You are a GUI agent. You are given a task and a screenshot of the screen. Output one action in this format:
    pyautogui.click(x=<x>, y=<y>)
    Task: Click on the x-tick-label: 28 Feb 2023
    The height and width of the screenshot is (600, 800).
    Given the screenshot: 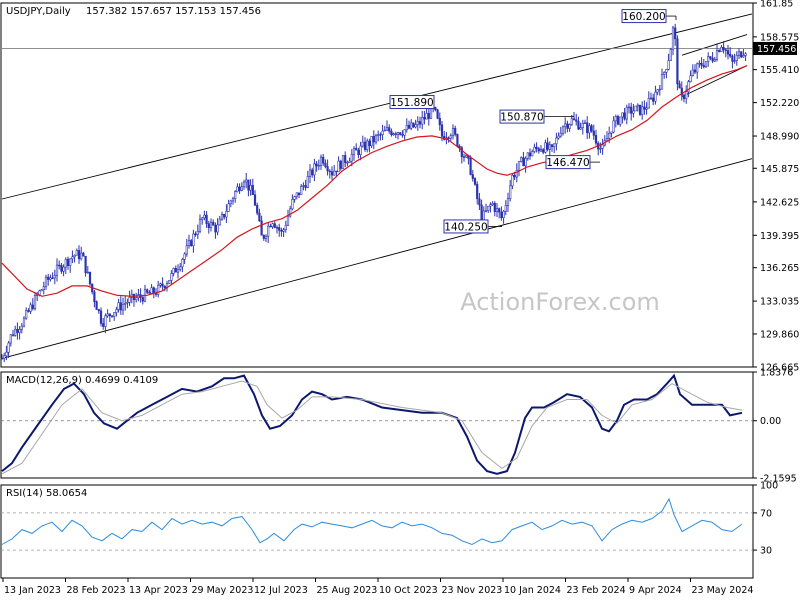 What is the action you would take?
    pyautogui.click(x=96, y=590)
    